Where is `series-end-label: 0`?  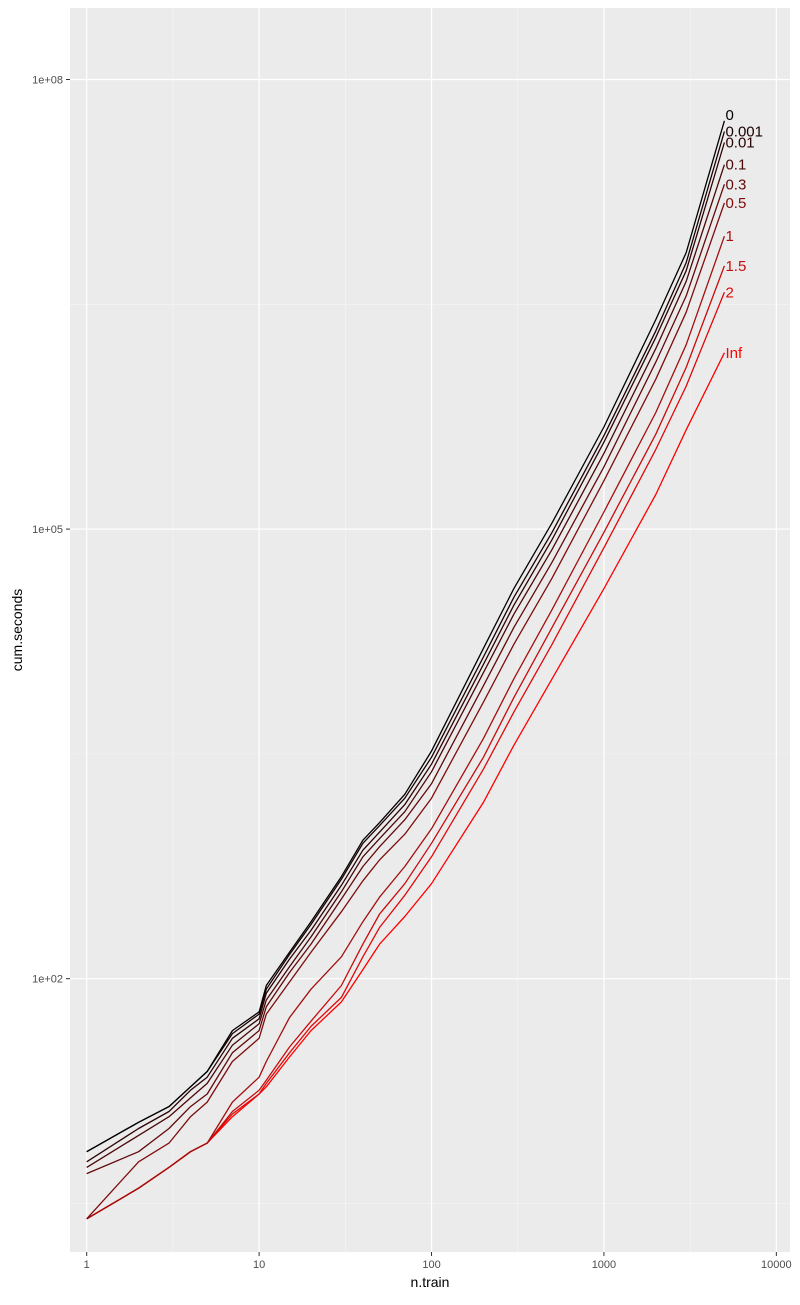
series-end-label: 0 is located at coordinates (729, 115).